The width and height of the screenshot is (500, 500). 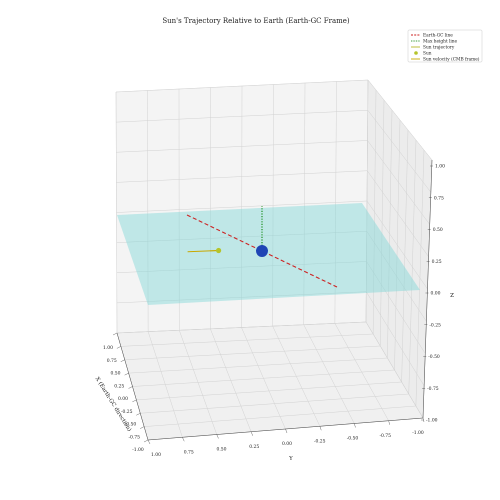 What do you see at coordinates (418, 433) in the screenshot?
I see `y-tick-label: -1.00` at bounding box center [418, 433].